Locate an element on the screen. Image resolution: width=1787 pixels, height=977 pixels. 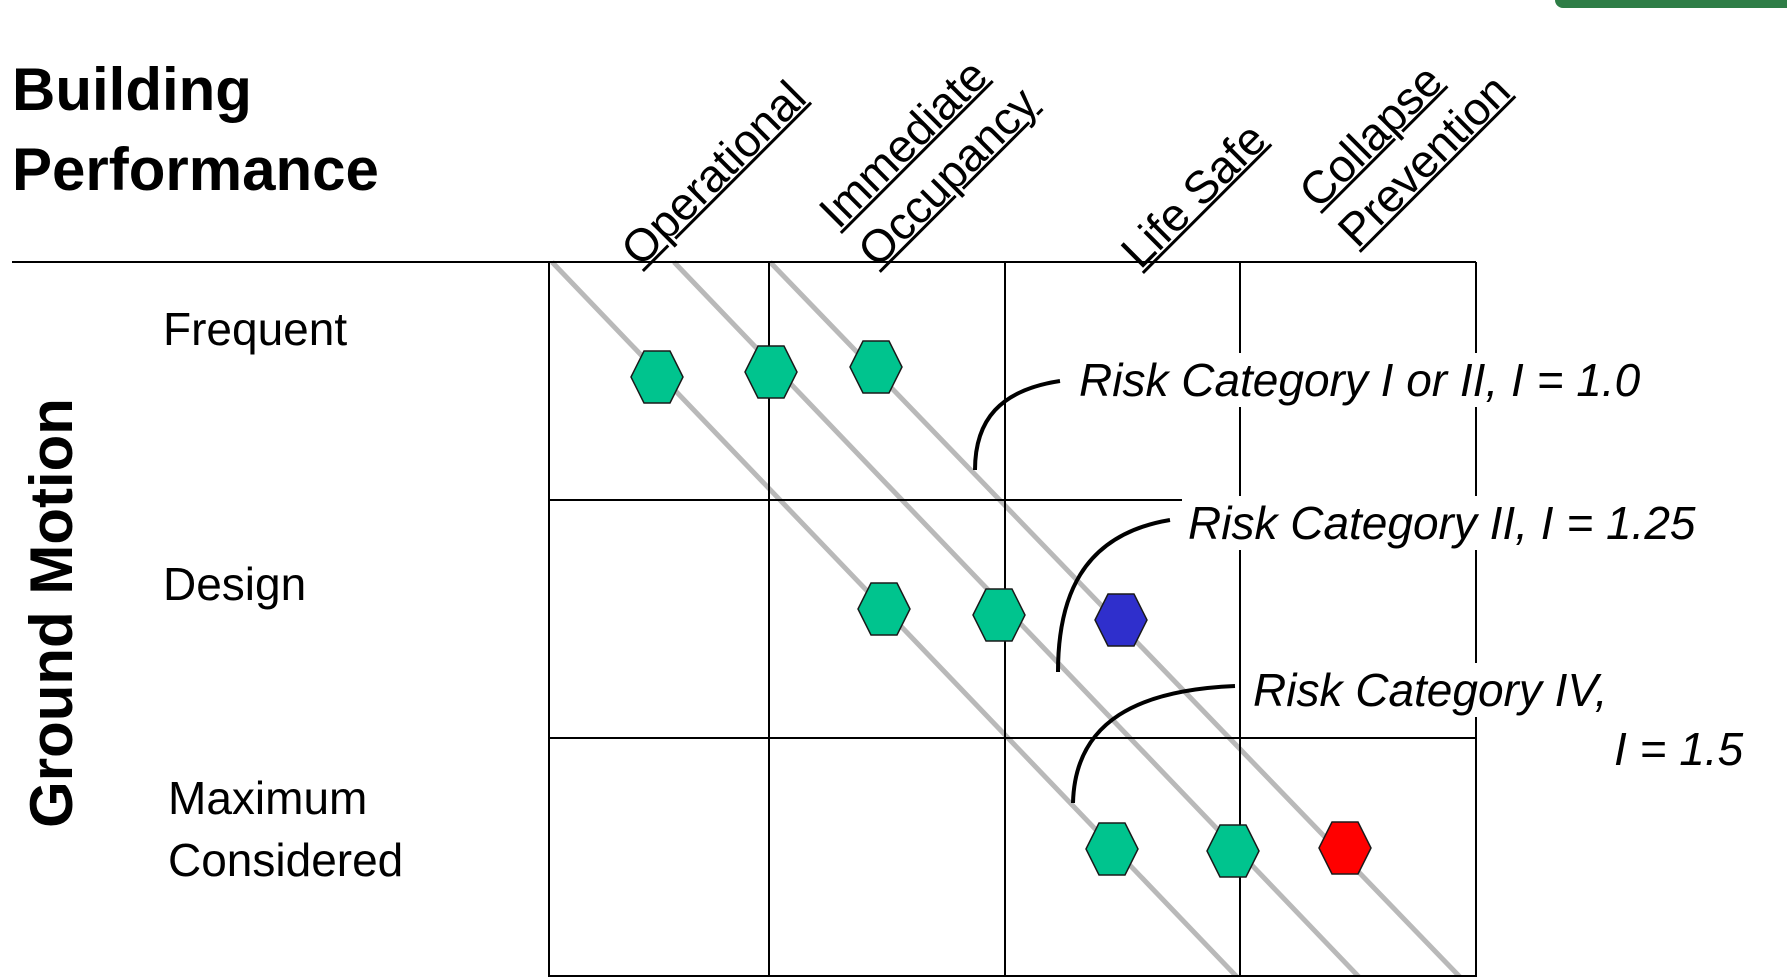
row-label-maximum: Maximum is located at coordinates (268, 798).